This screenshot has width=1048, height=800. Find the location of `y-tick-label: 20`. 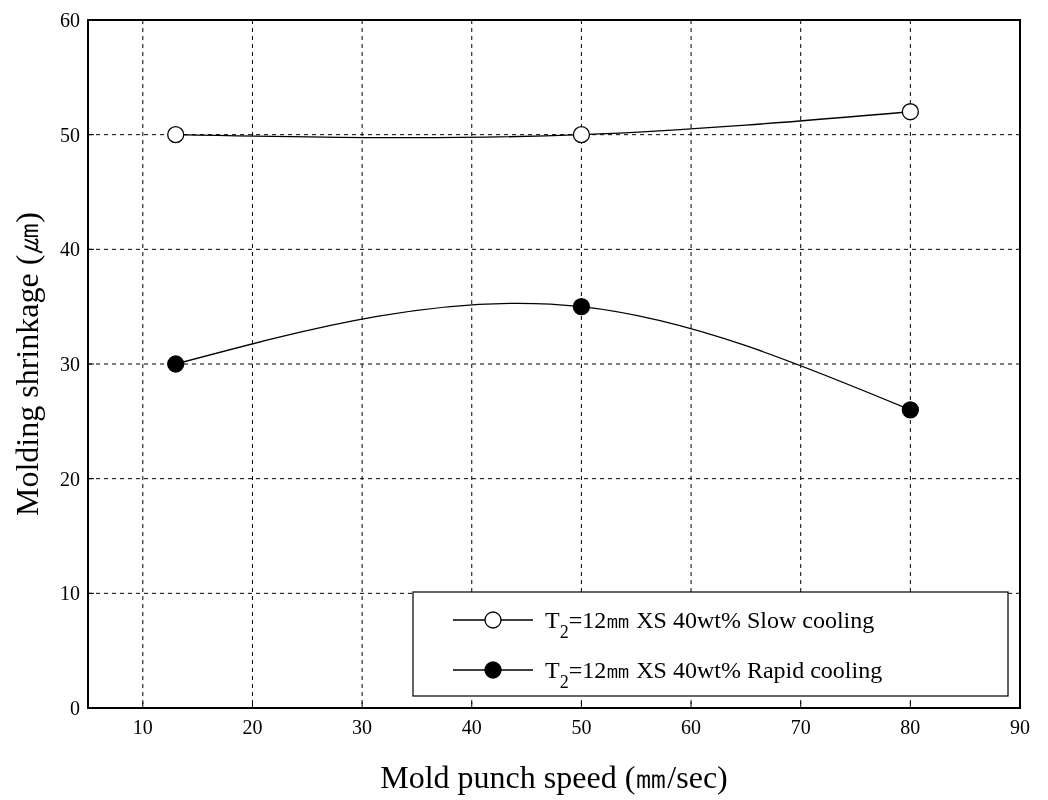

y-tick-label: 20 is located at coordinates (70, 478).